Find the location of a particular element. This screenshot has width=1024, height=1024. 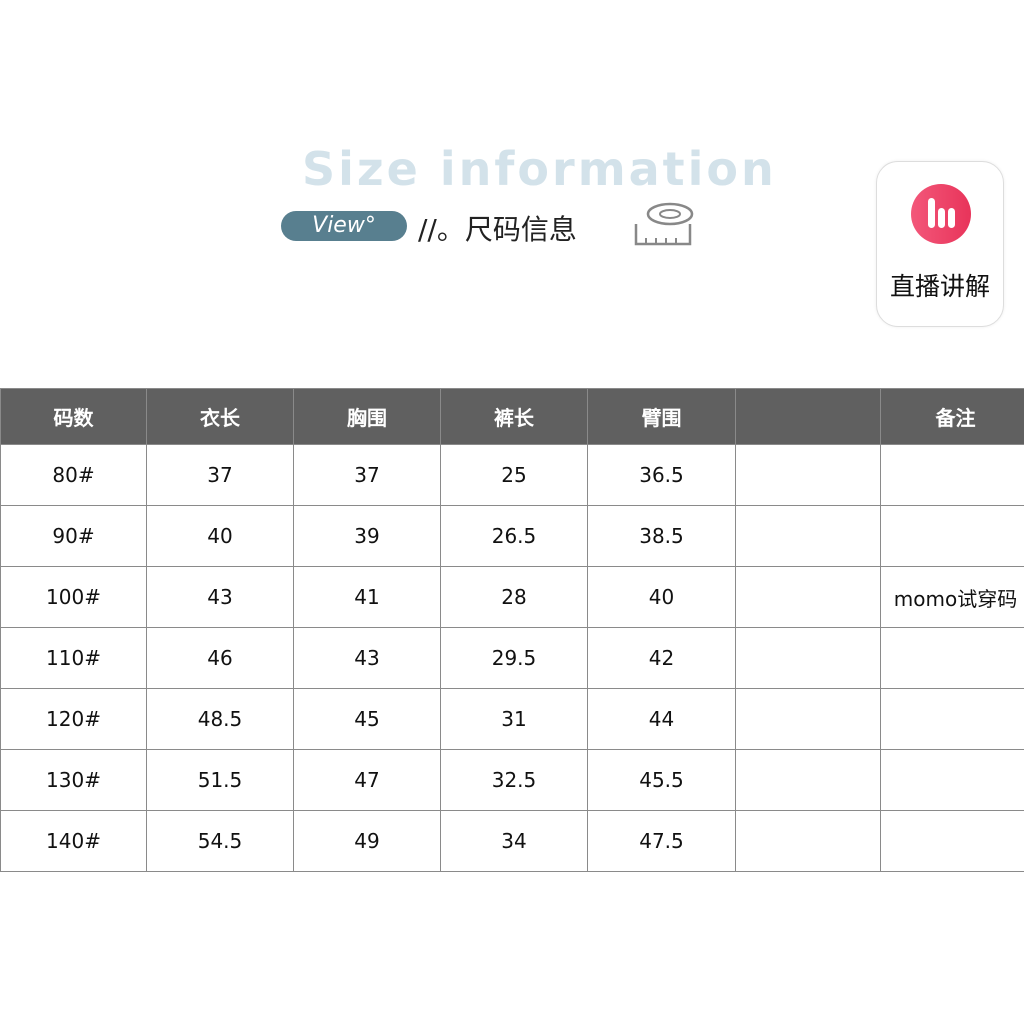

table-cell: 49 is located at coordinates (367, 841).